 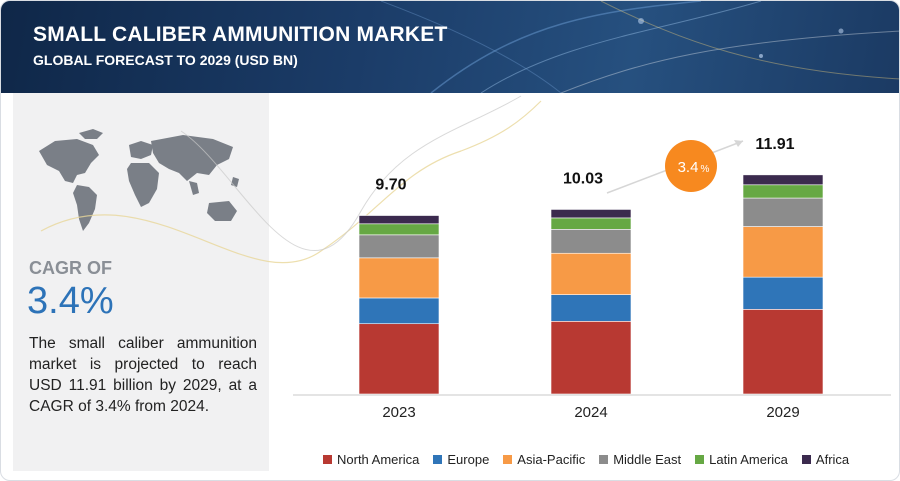 What do you see at coordinates (783, 352) in the screenshot?
I see `bar-2029-north-america` at bounding box center [783, 352].